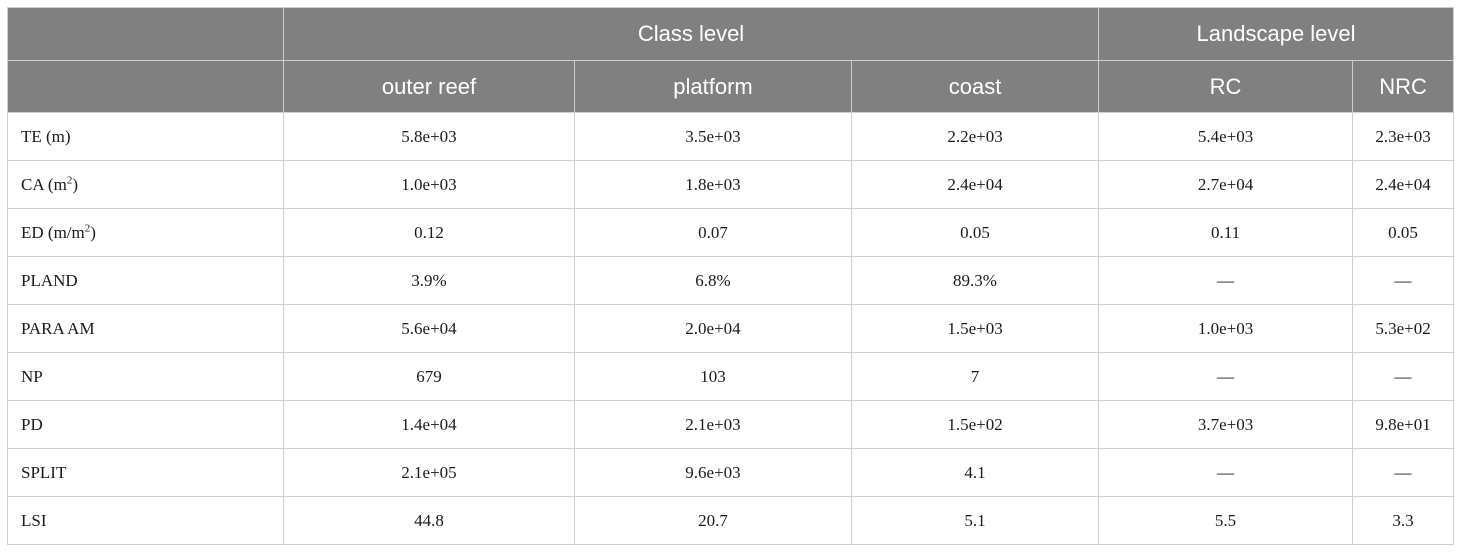 This screenshot has height=554, width=1460. Describe the element at coordinates (1226, 184) in the screenshot. I see `value-cell: 2.7e+04` at that location.